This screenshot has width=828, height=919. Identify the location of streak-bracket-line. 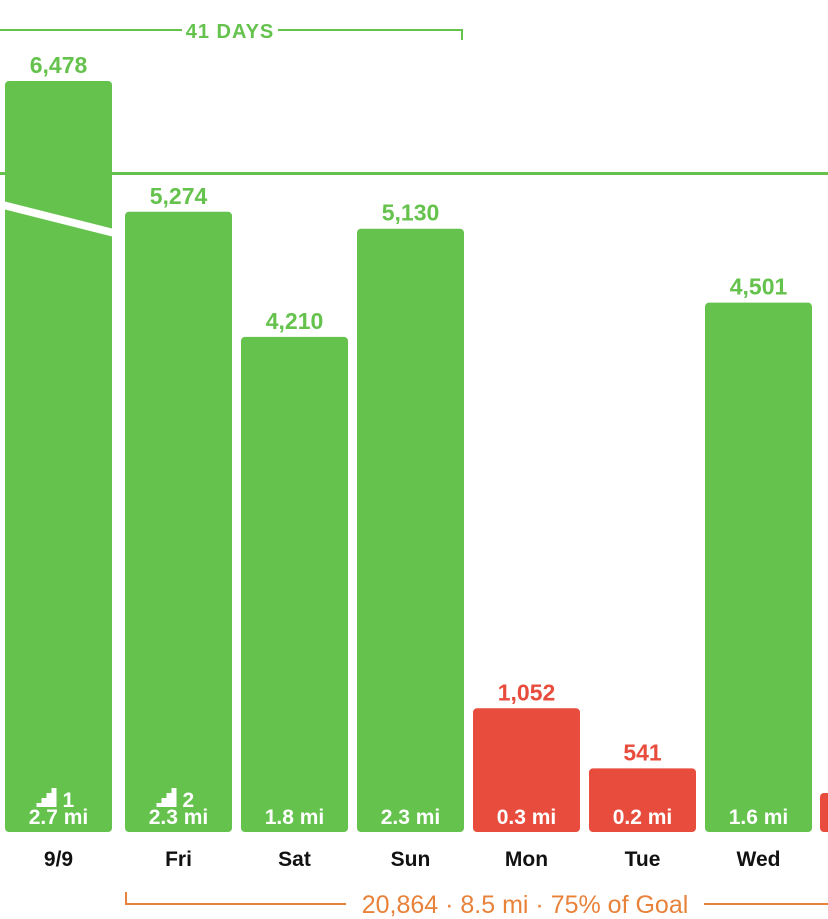
(231, 34).